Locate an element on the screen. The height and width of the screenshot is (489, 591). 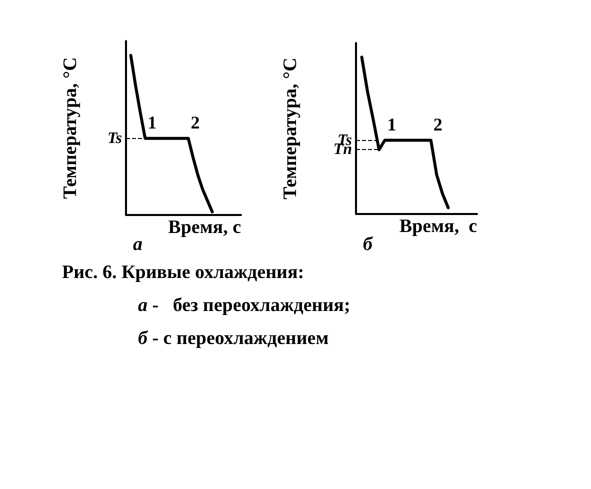
text: Рис. 6. Кривые охлаждения: is located at coordinates (183, 273).